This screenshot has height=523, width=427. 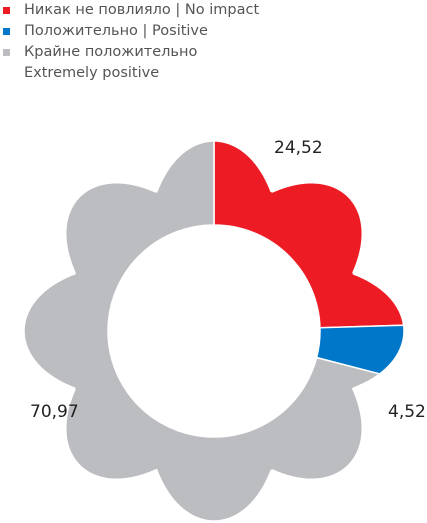 What do you see at coordinates (407, 412) in the screenshot?
I see `value-label: 4,52` at bounding box center [407, 412].